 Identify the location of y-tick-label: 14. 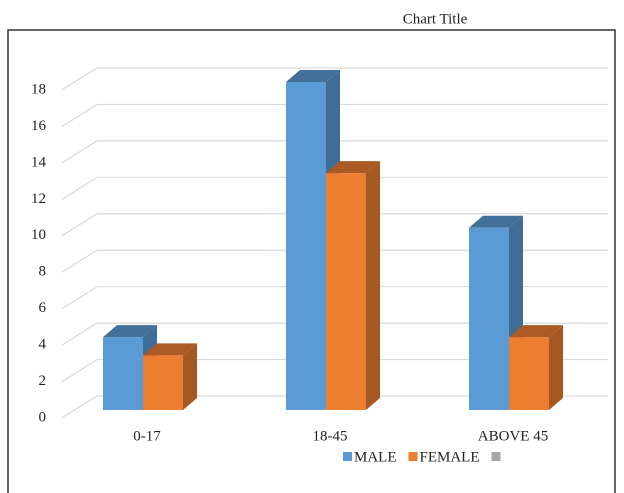
(39, 162).